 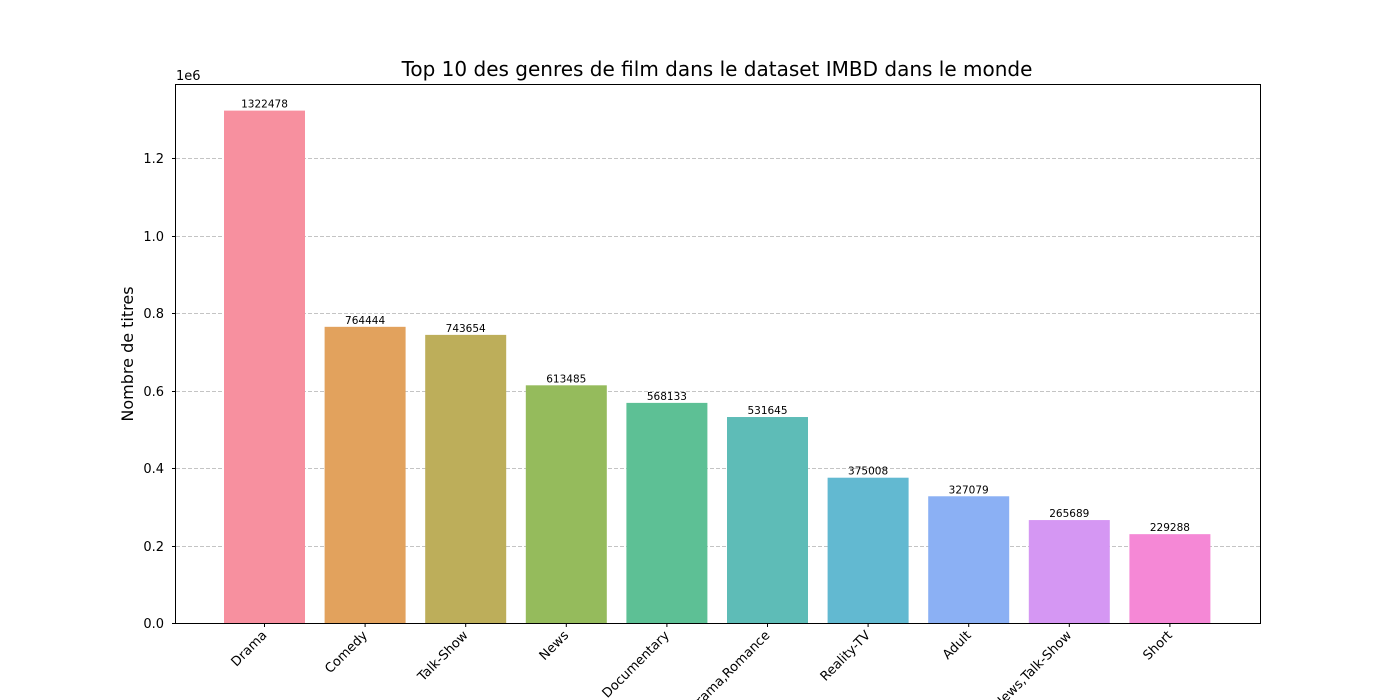 What do you see at coordinates (729, 664) in the screenshot?
I see `x-tick-label: Drama,Romance` at bounding box center [729, 664].